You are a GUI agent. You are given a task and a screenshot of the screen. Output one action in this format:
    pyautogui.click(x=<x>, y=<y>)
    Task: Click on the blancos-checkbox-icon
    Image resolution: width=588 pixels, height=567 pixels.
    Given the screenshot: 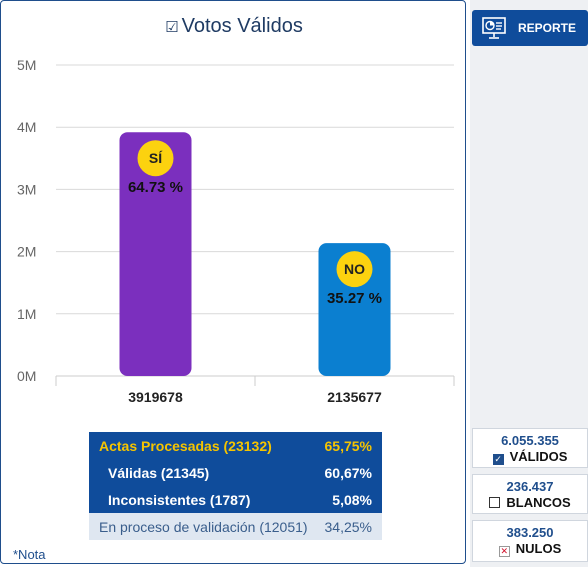 What is the action you would take?
    pyautogui.click(x=495, y=502)
    